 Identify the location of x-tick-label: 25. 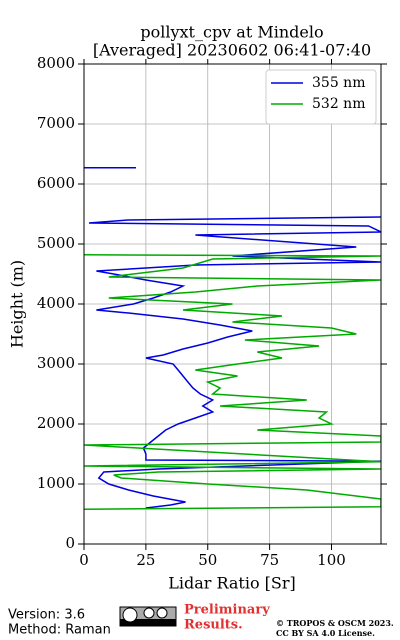
(145, 560).